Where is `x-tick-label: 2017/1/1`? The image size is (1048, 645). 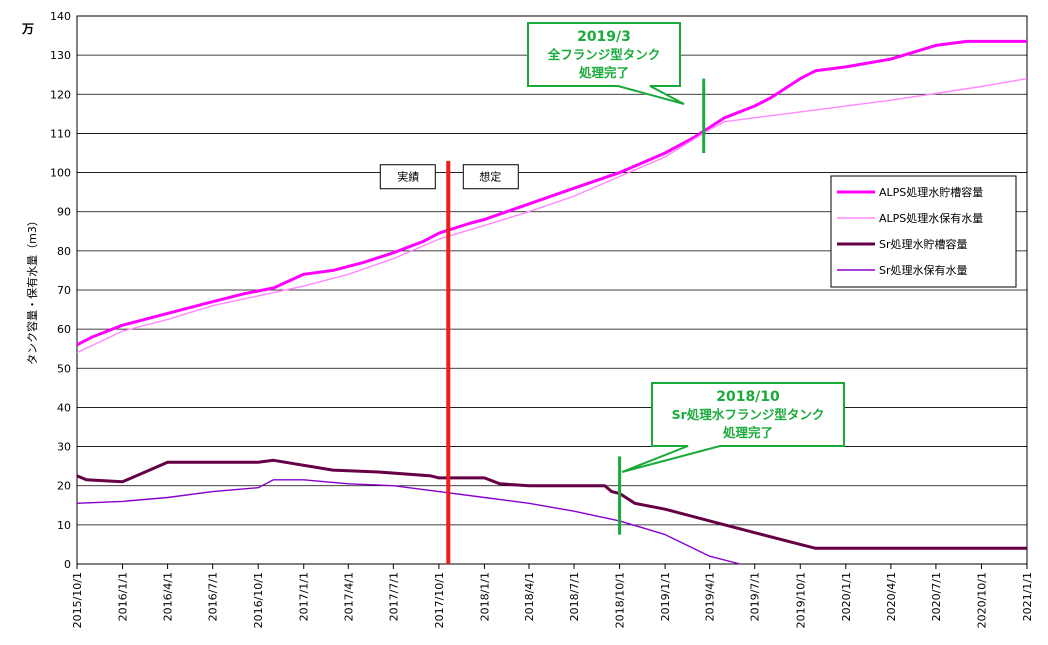 x-tick-label: 2017/1/1 is located at coordinates (304, 596).